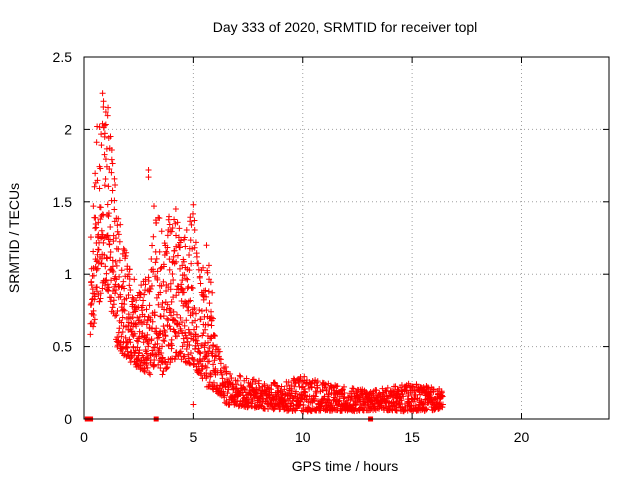 The height and width of the screenshot is (480, 640). What do you see at coordinates (303, 437) in the screenshot?
I see `x-tick-label: 10` at bounding box center [303, 437].